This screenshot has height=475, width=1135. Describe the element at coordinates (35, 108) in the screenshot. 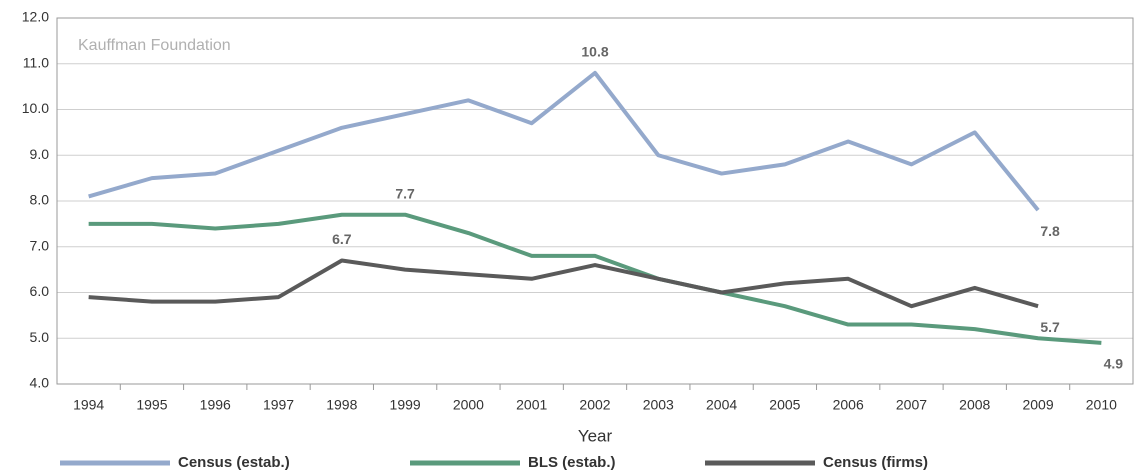

I see `y-tick-label: 10.0` at that location.